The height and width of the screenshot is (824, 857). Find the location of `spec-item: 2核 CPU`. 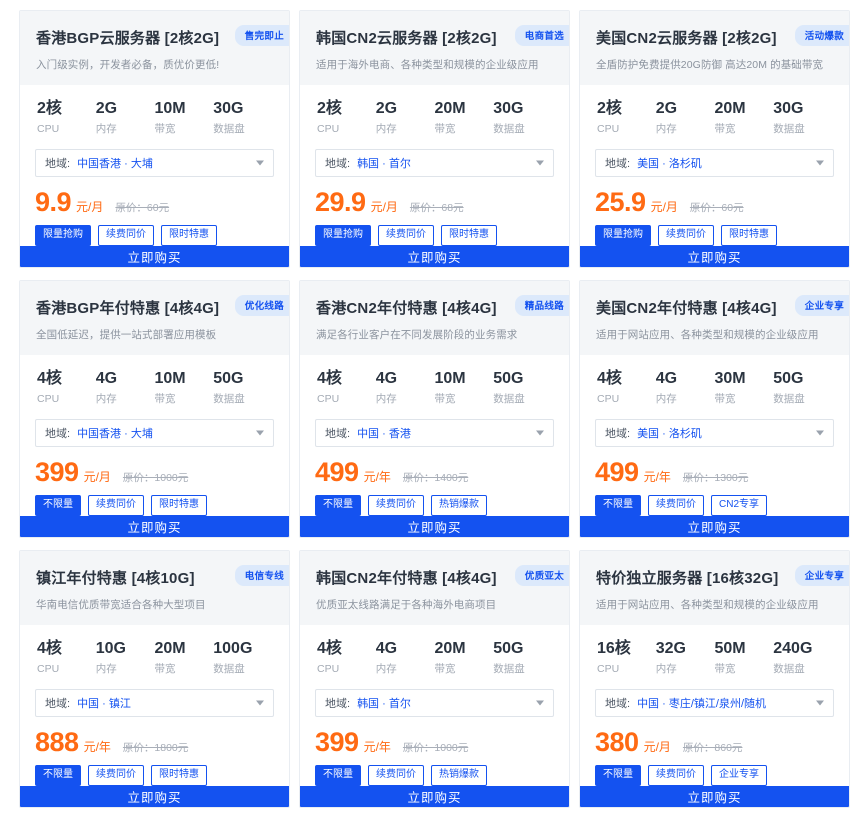

spec-item: 2核 CPU is located at coordinates (626, 117).